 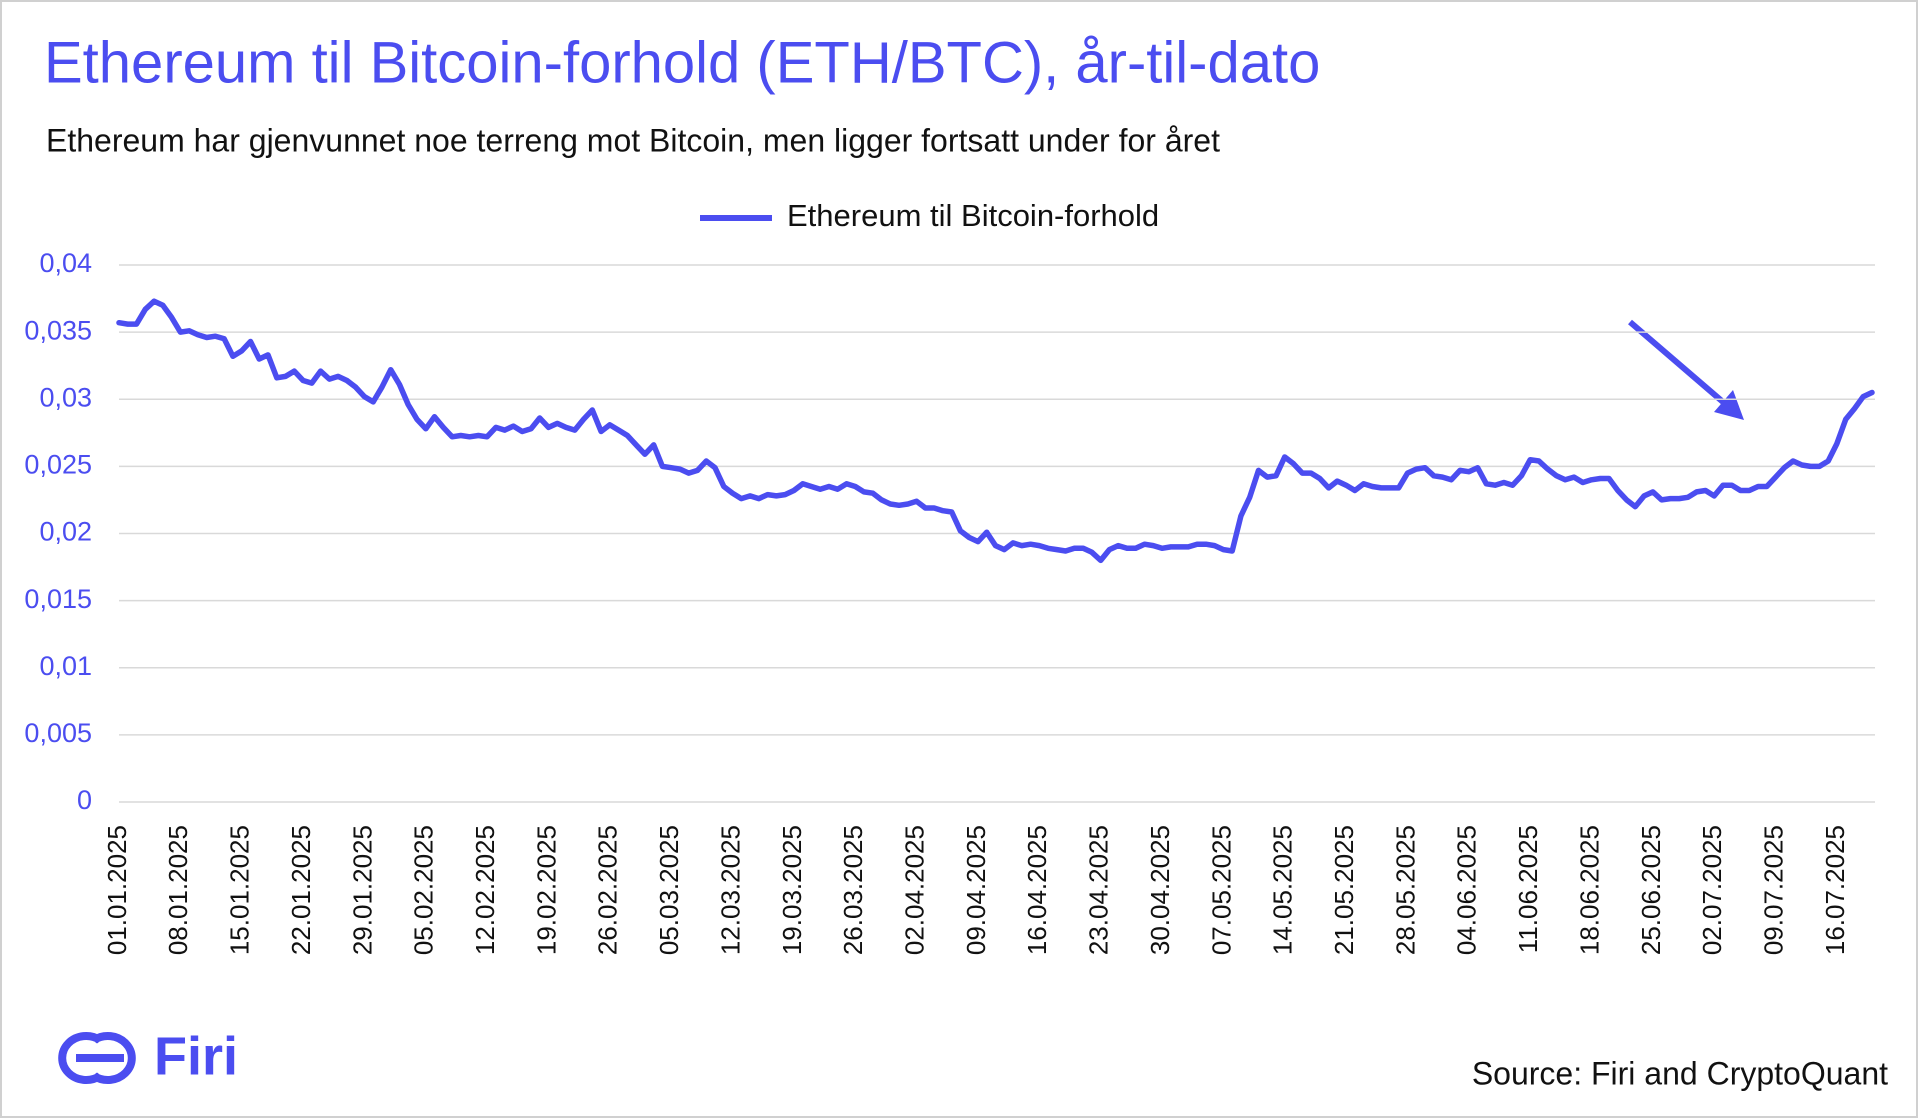 I want to click on x-tick-label: 29.01.2025, so click(x=362, y=890).